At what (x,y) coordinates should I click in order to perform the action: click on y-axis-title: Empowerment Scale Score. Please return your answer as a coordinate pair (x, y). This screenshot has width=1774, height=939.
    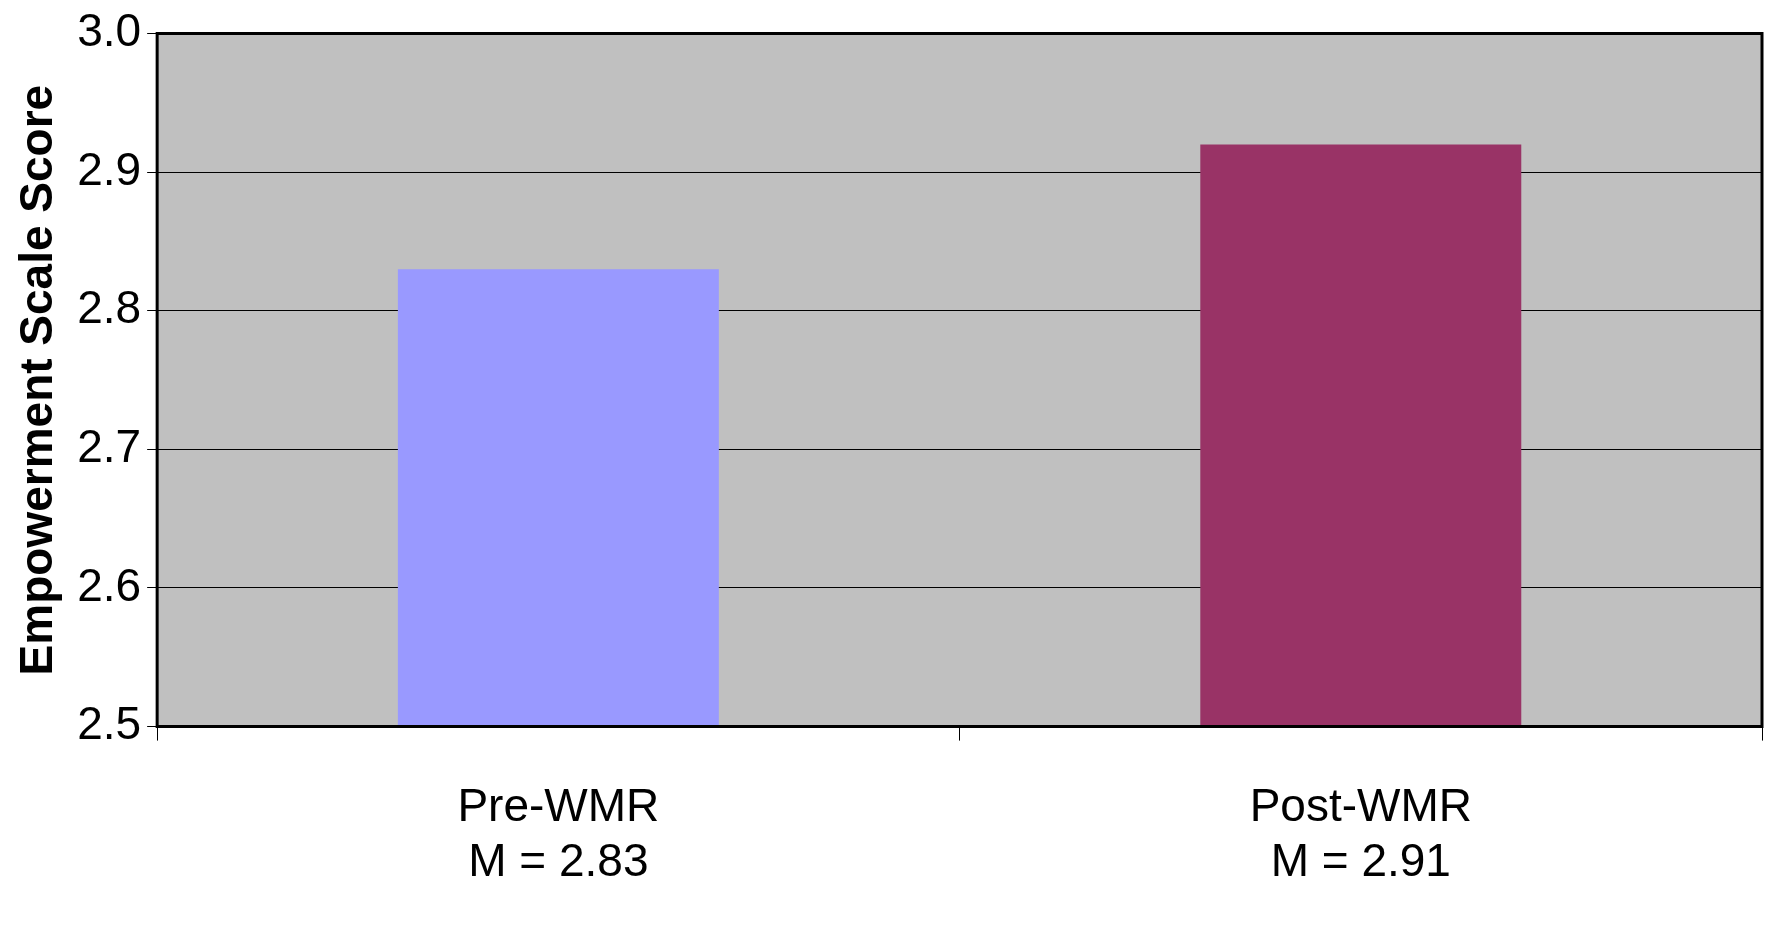
    Looking at the image, I should click on (36, 380).